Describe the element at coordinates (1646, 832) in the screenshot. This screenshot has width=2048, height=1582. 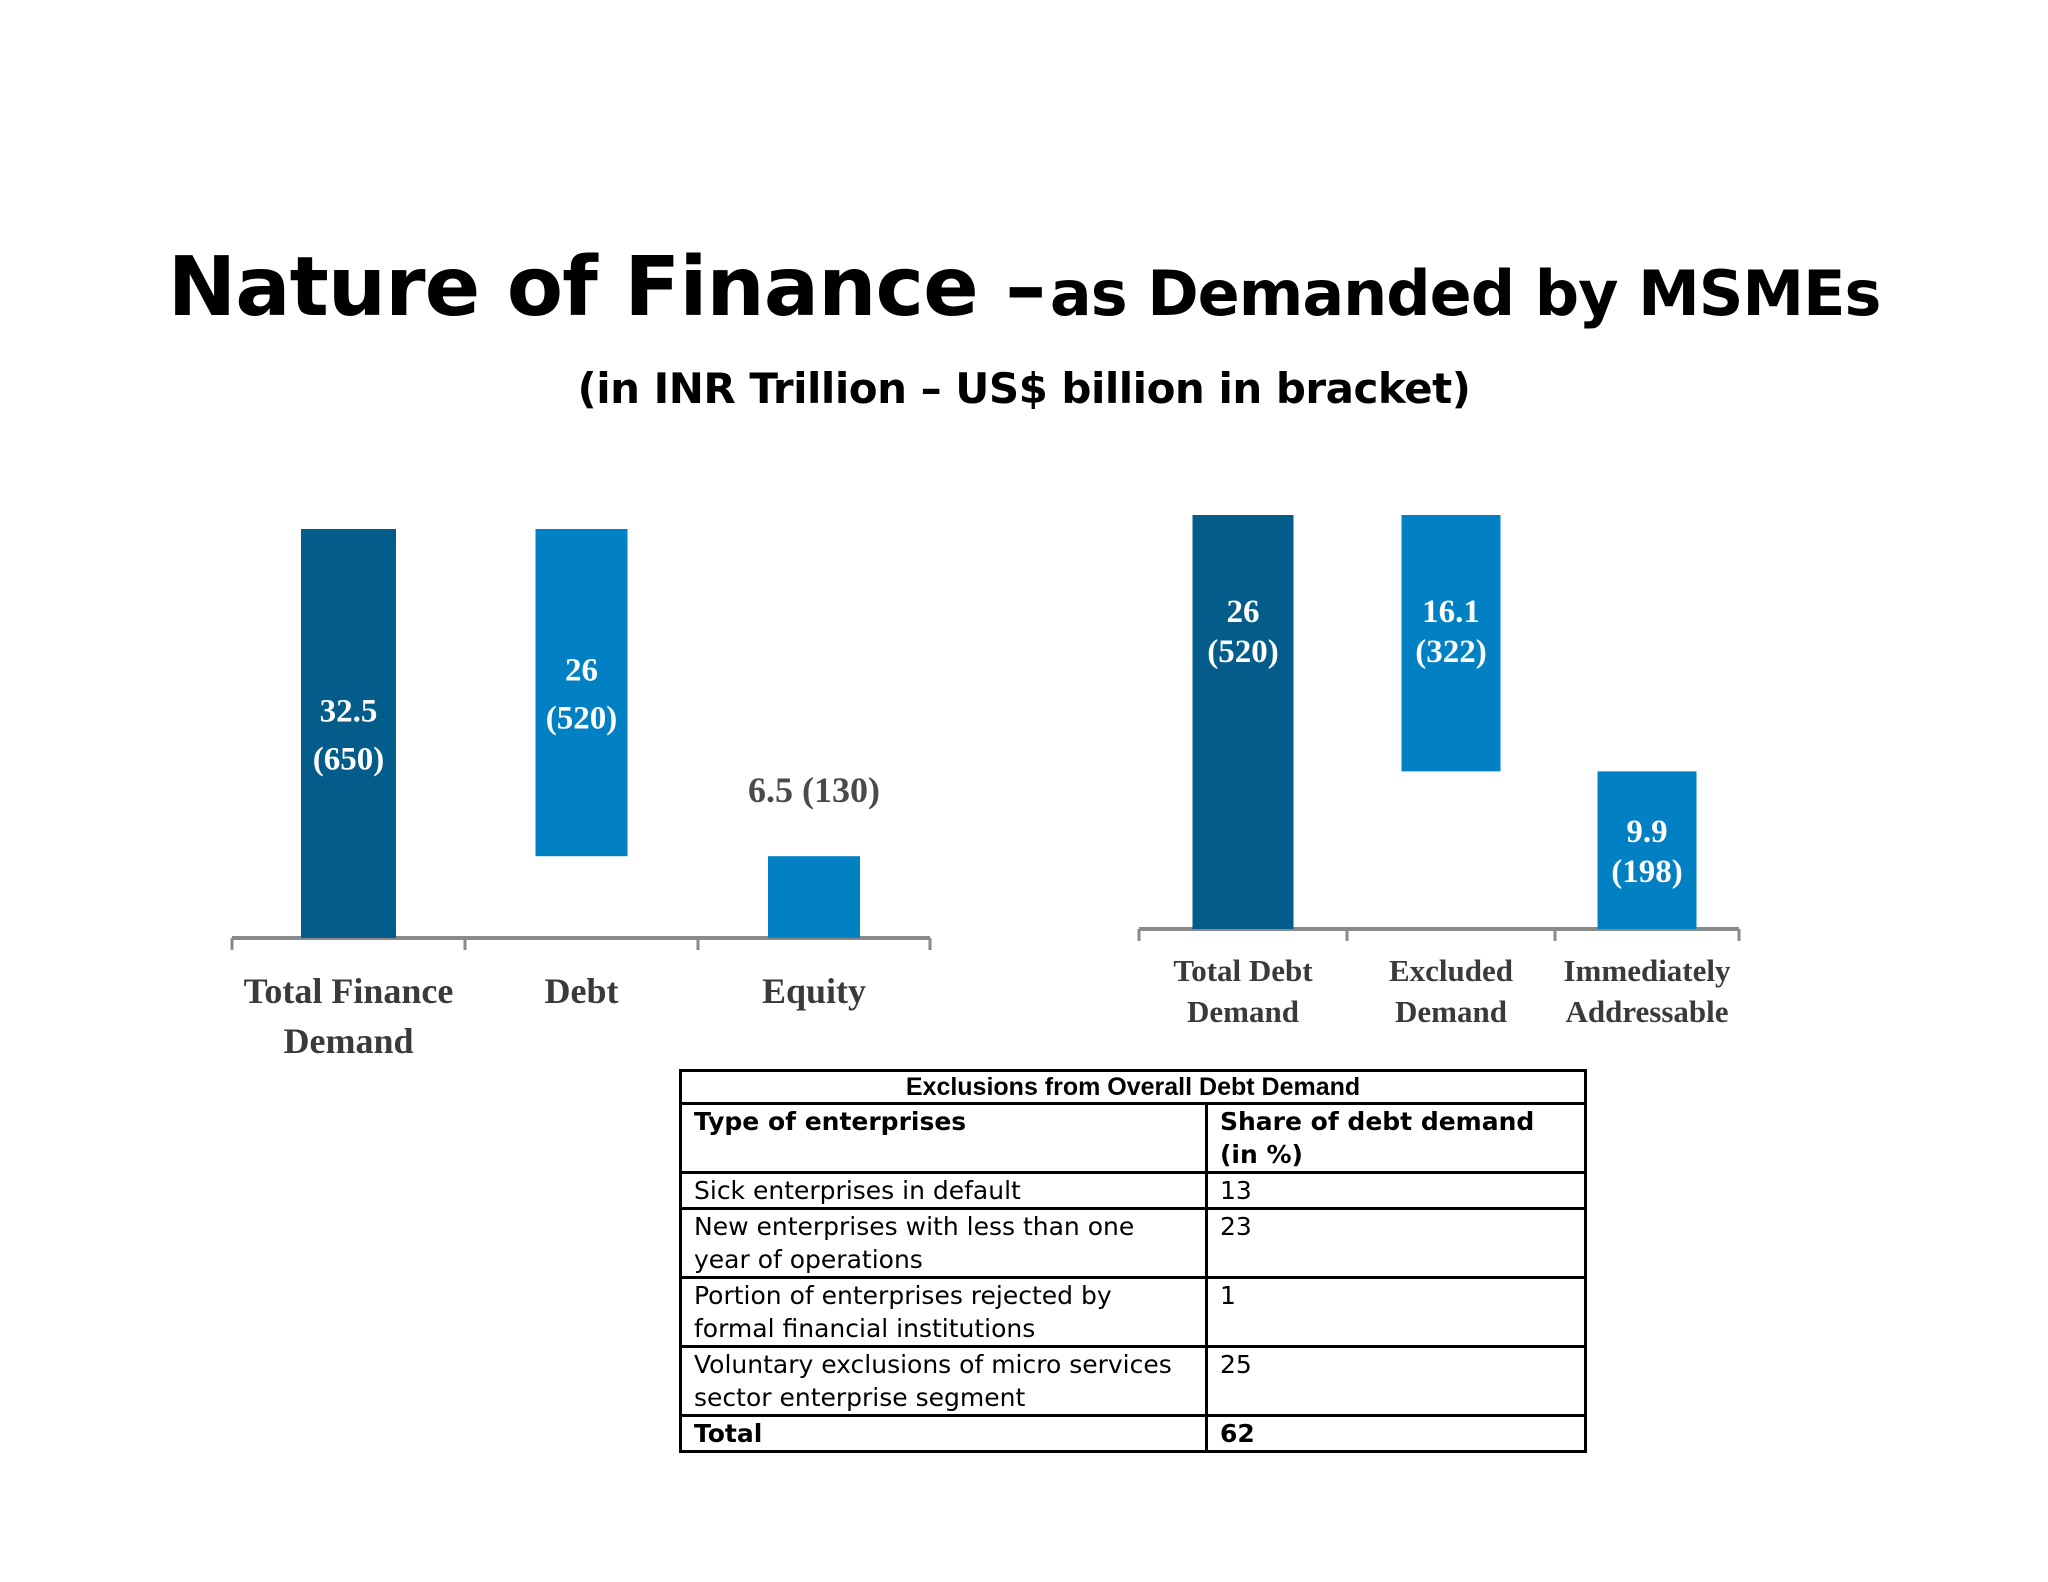
I see `data-label: 9.9` at that location.